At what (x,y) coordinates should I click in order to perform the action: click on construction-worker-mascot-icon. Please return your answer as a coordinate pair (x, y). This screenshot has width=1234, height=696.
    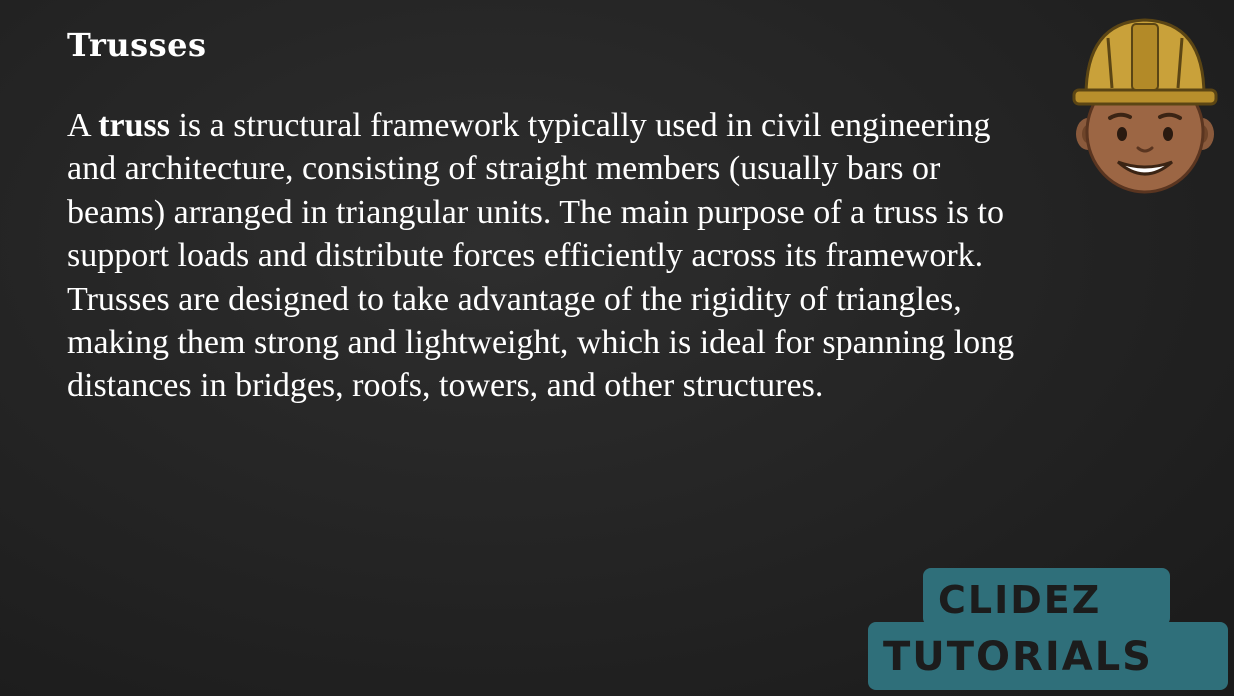
    Looking at the image, I should click on (1145, 106).